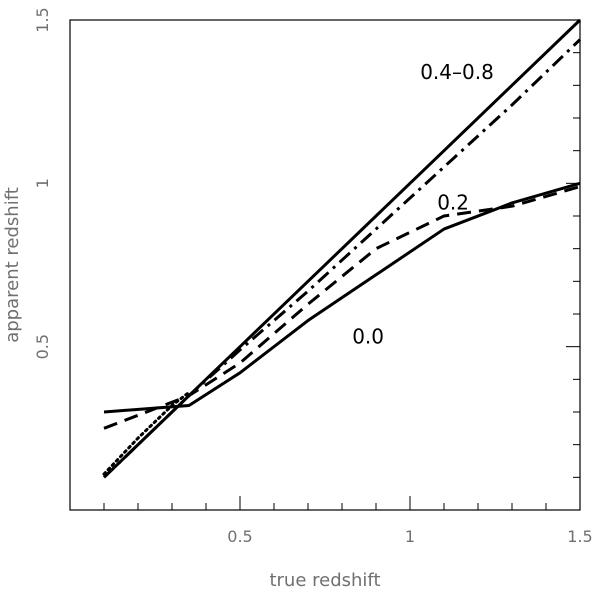  I want to click on y-tick-label: 1, so click(42, 183).